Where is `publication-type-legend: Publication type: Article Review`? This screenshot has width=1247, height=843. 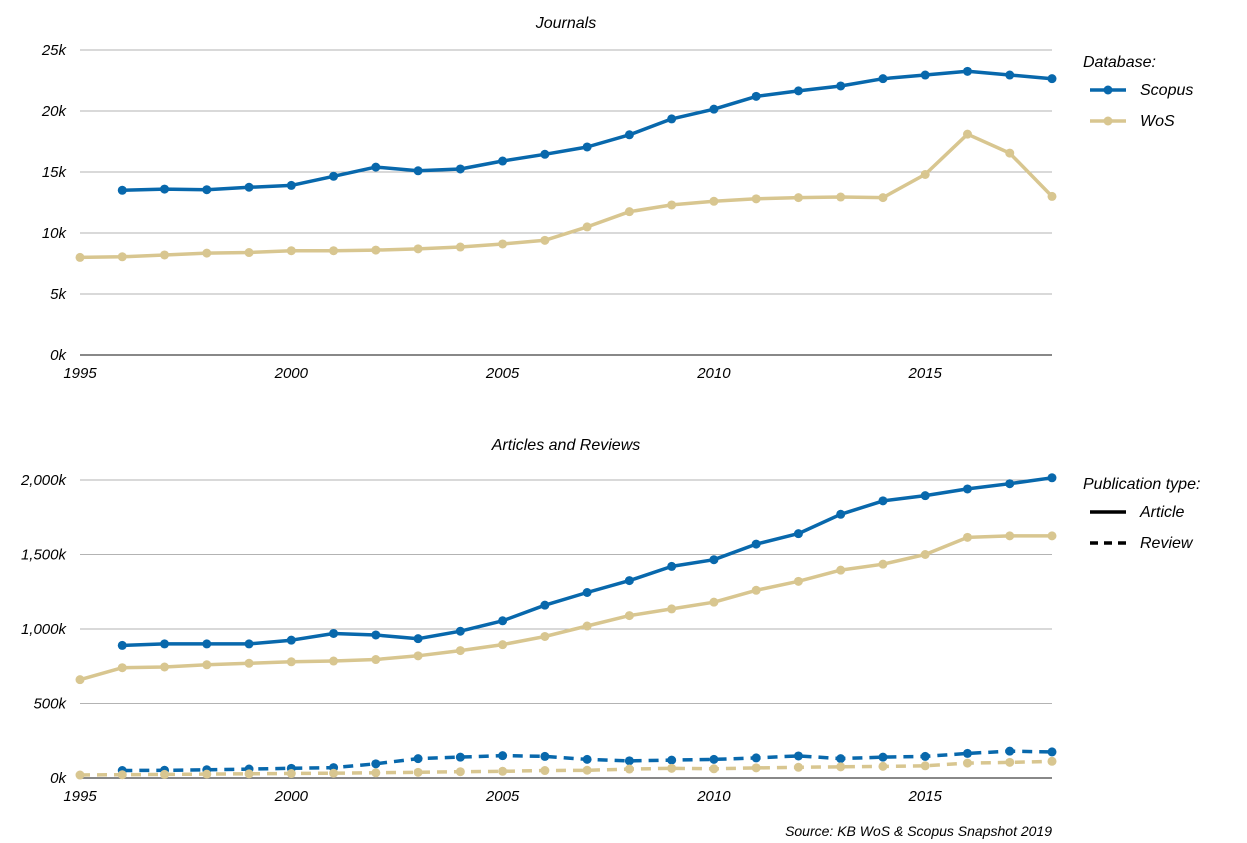
publication-type-legend: Publication type: Article Review is located at coordinates (1141, 514).